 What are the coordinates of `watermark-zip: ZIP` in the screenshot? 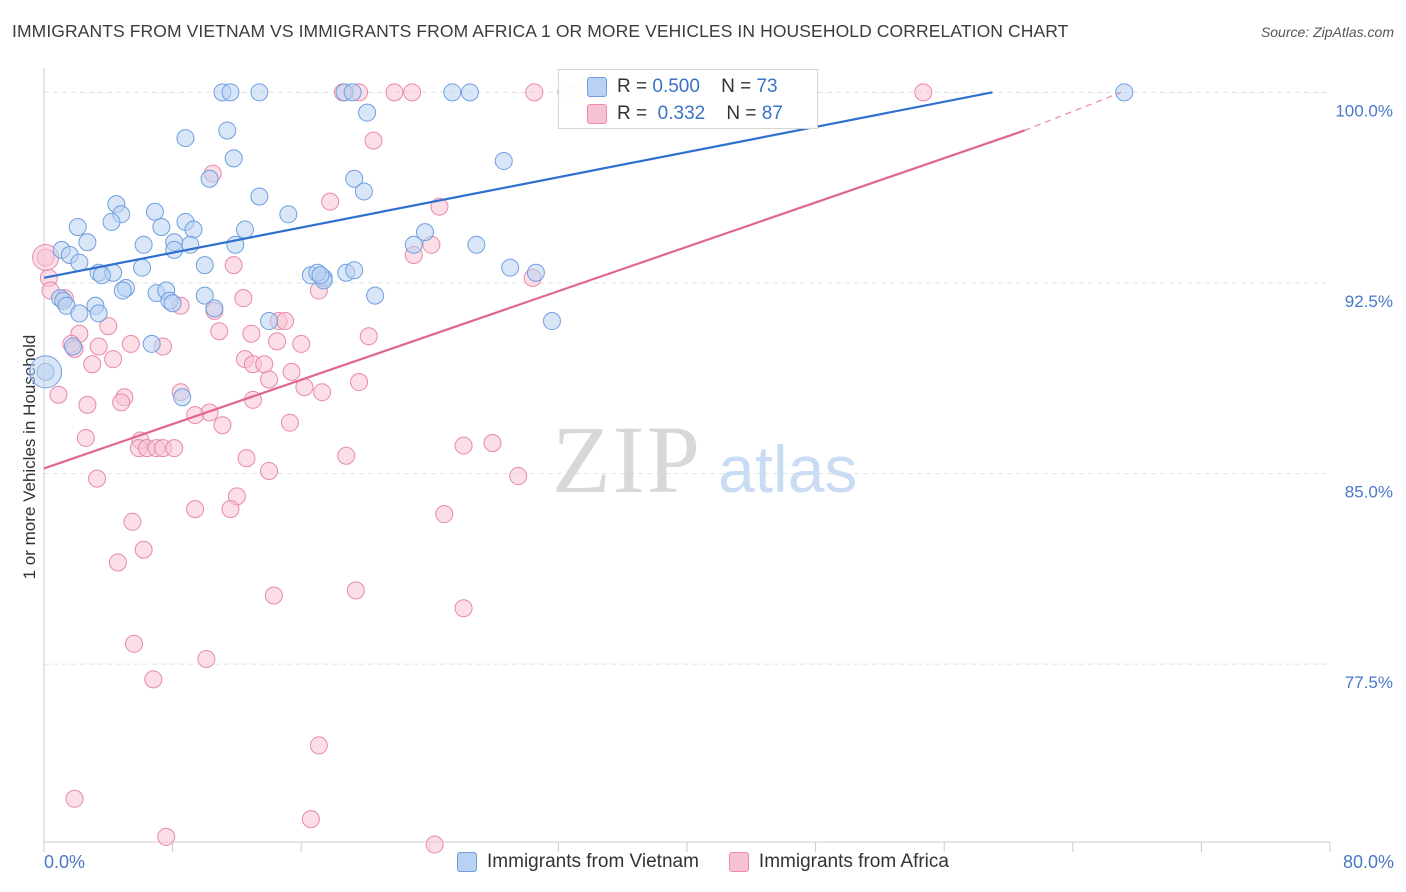 It's located at (627, 459).